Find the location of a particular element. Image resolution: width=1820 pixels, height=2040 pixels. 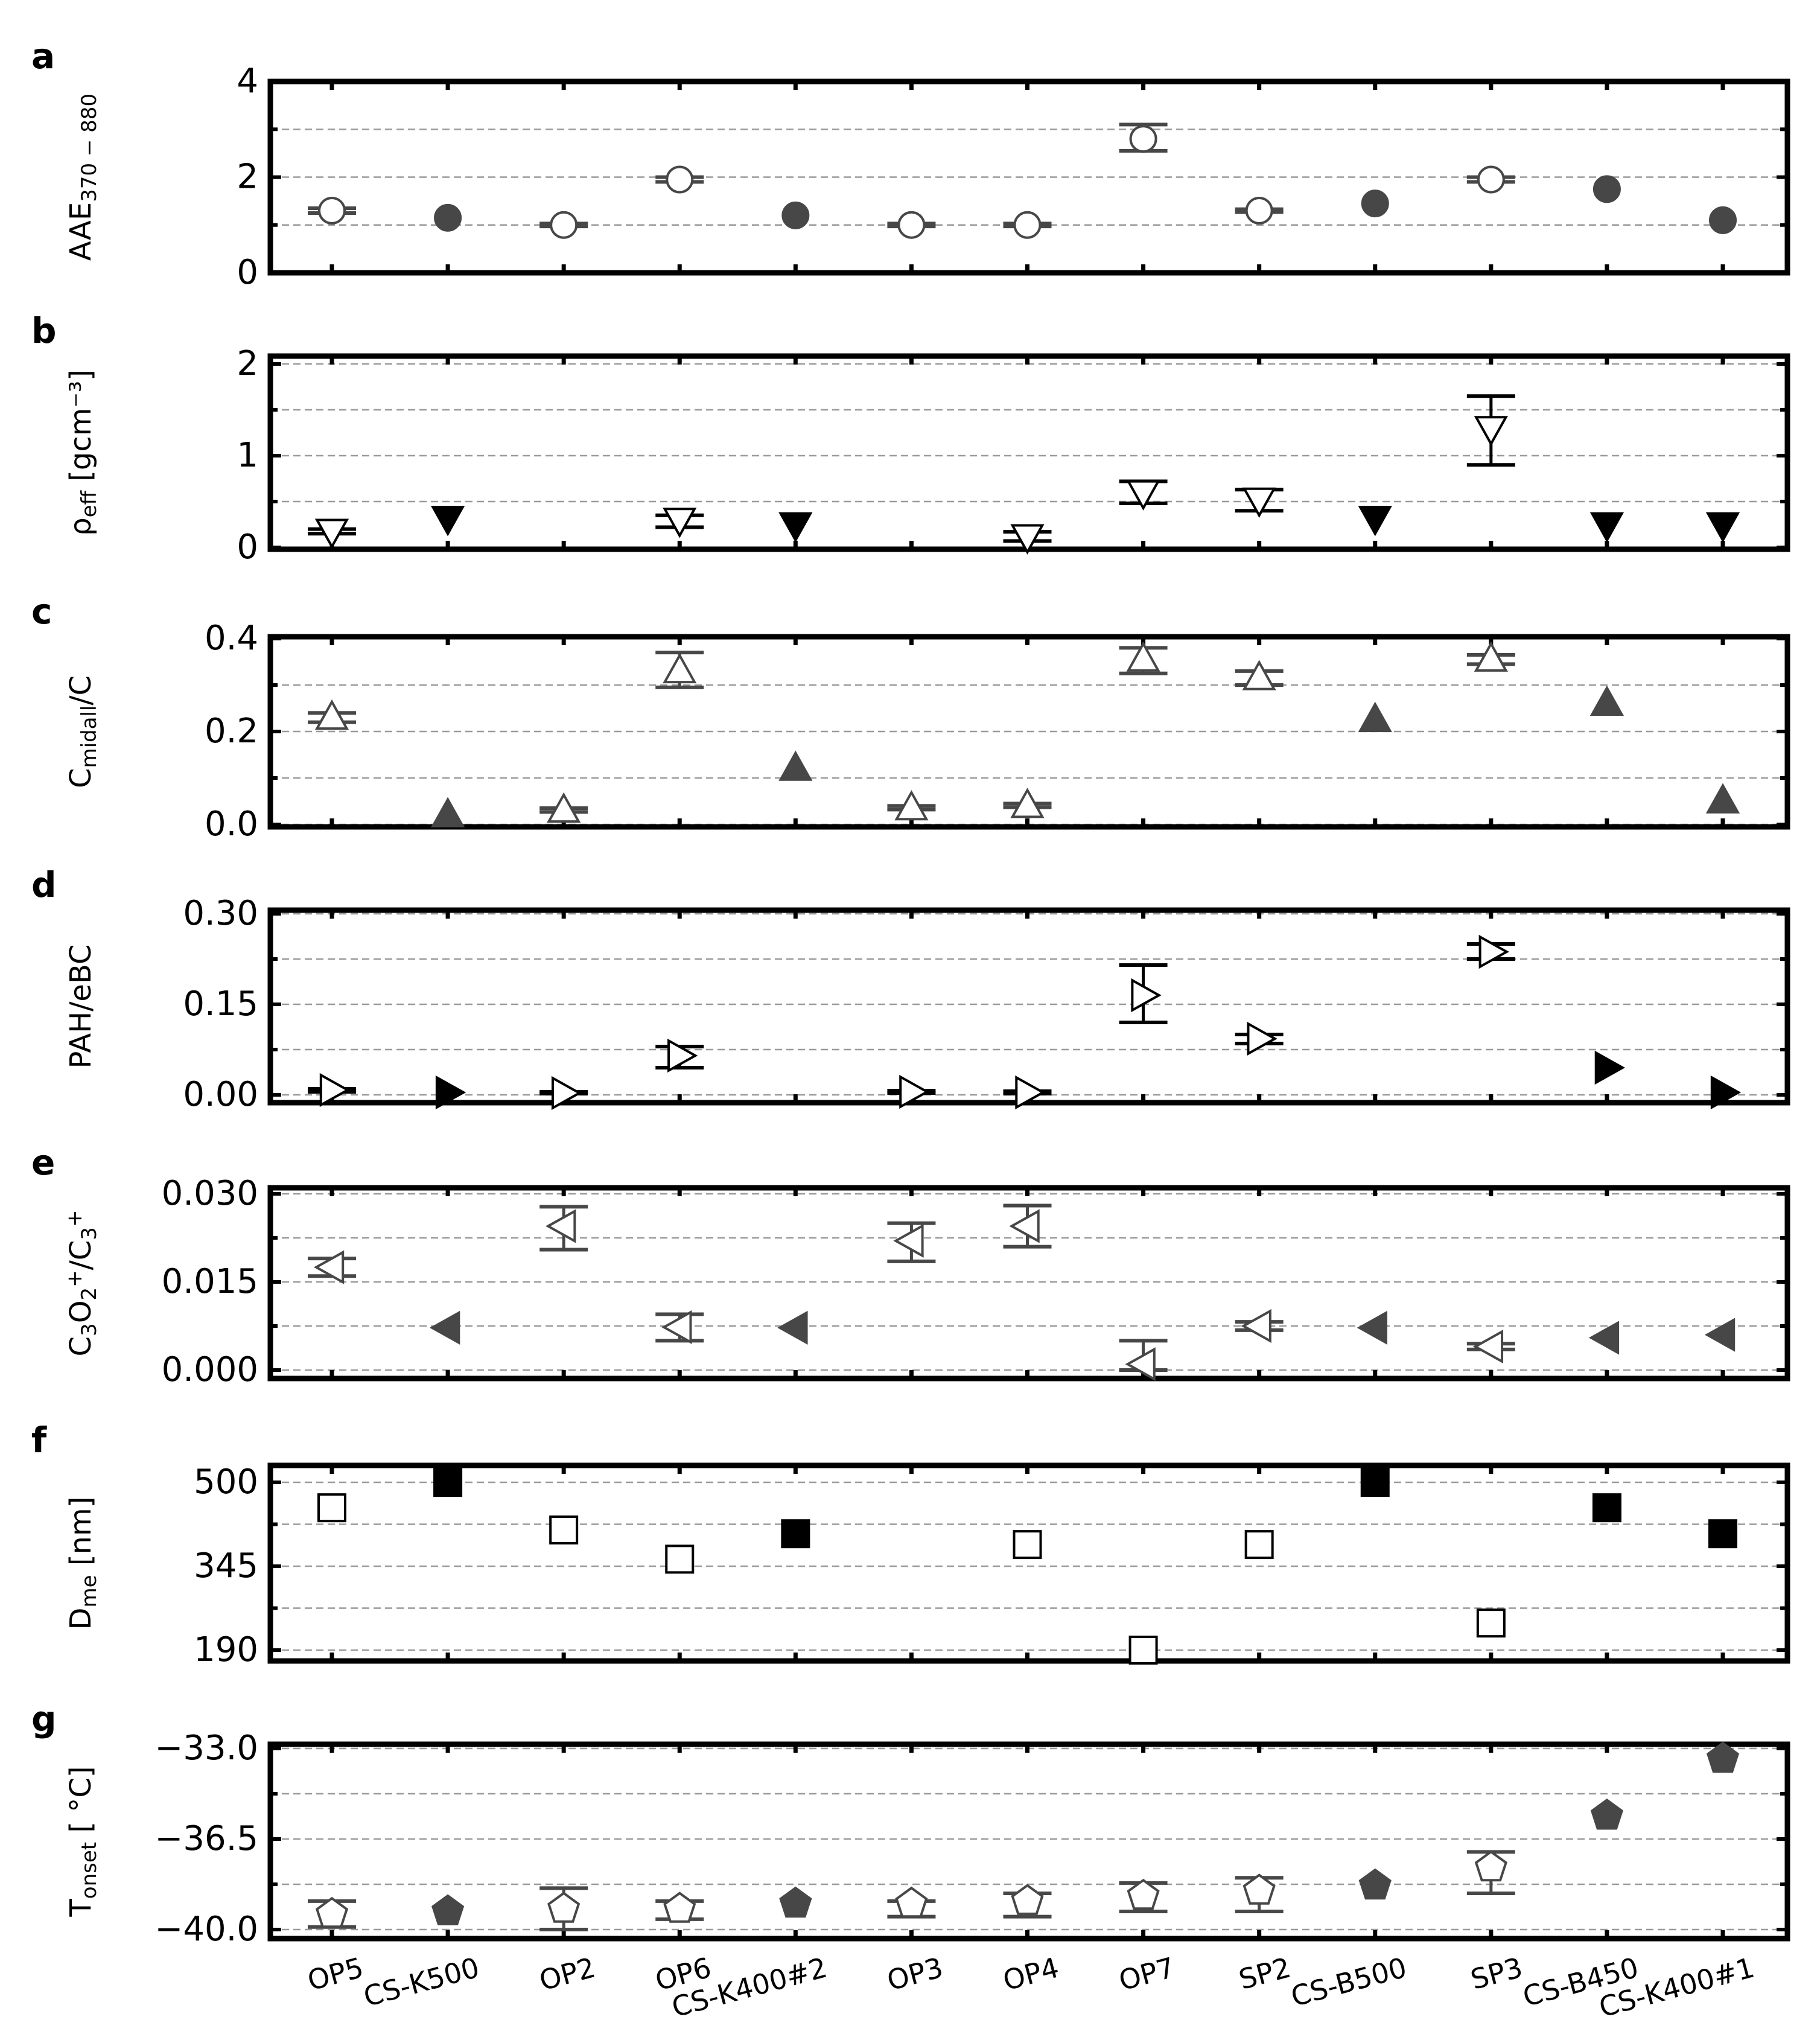

y-tick-label: 0.015 is located at coordinates (210, 1281).